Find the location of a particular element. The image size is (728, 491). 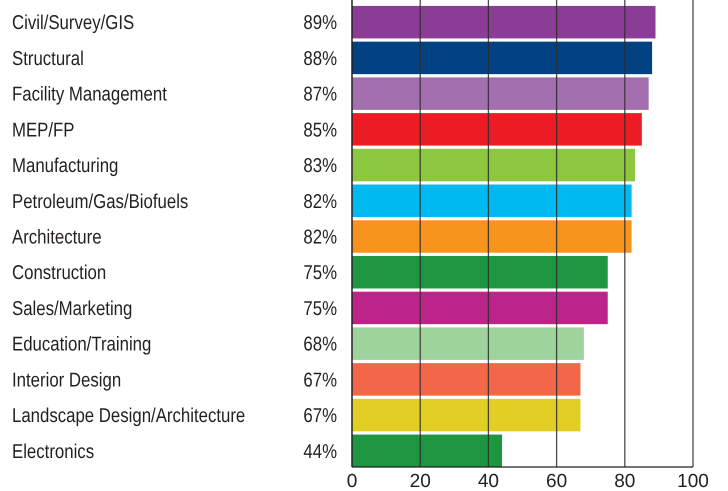

data-label: 87% is located at coordinates (320, 93).